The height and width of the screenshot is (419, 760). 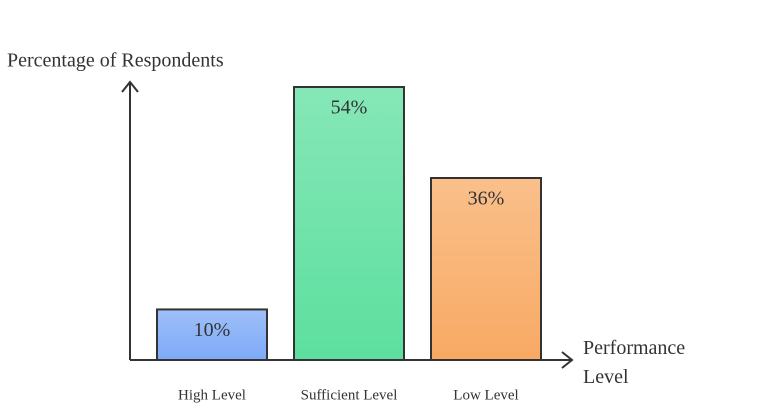 What do you see at coordinates (130, 220) in the screenshot?
I see `y-axis` at bounding box center [130, 220].